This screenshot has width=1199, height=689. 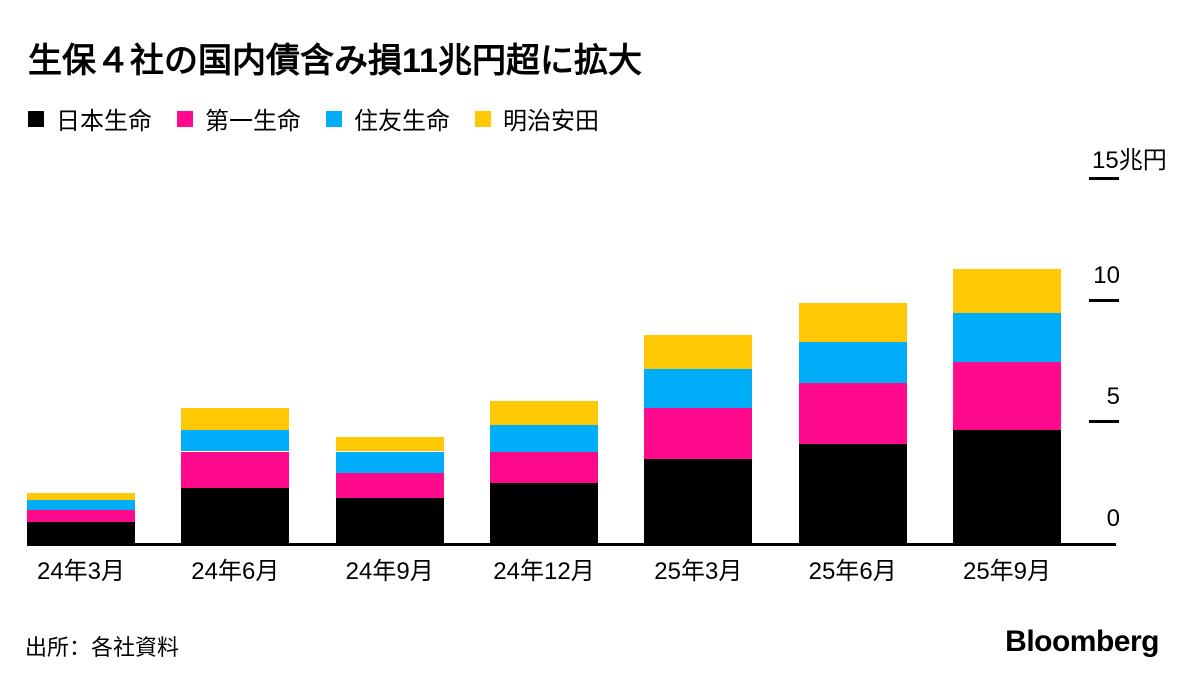 What do you see at coordinates (551, 121) in the screenshot?
I see `legend-label: 明治安田` at bounding box center [551, 121].